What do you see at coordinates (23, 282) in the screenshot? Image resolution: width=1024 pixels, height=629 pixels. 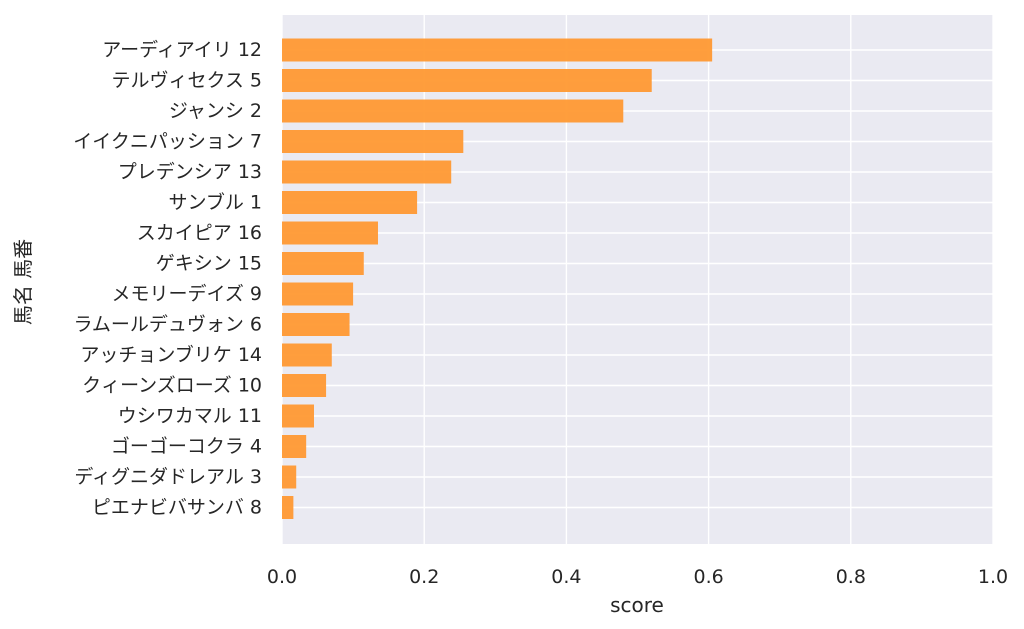 I see `y-axis-label: 馬名 馬番` at bounding box center [23, 282].